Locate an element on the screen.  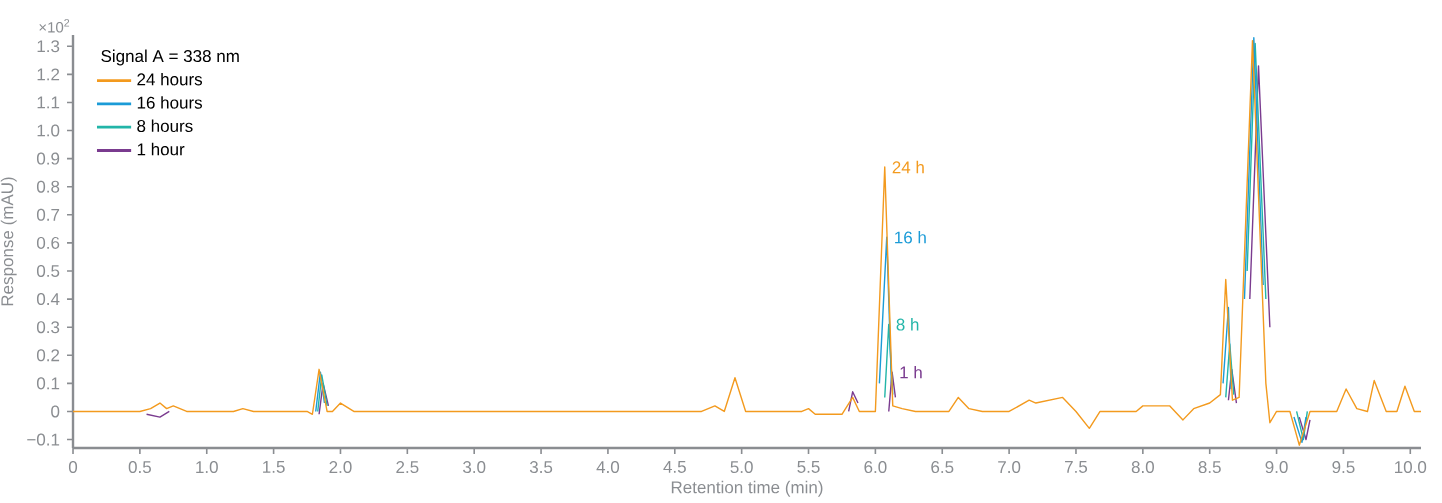
y-tick-label: 0.3 is located at coordinates (48, 327).